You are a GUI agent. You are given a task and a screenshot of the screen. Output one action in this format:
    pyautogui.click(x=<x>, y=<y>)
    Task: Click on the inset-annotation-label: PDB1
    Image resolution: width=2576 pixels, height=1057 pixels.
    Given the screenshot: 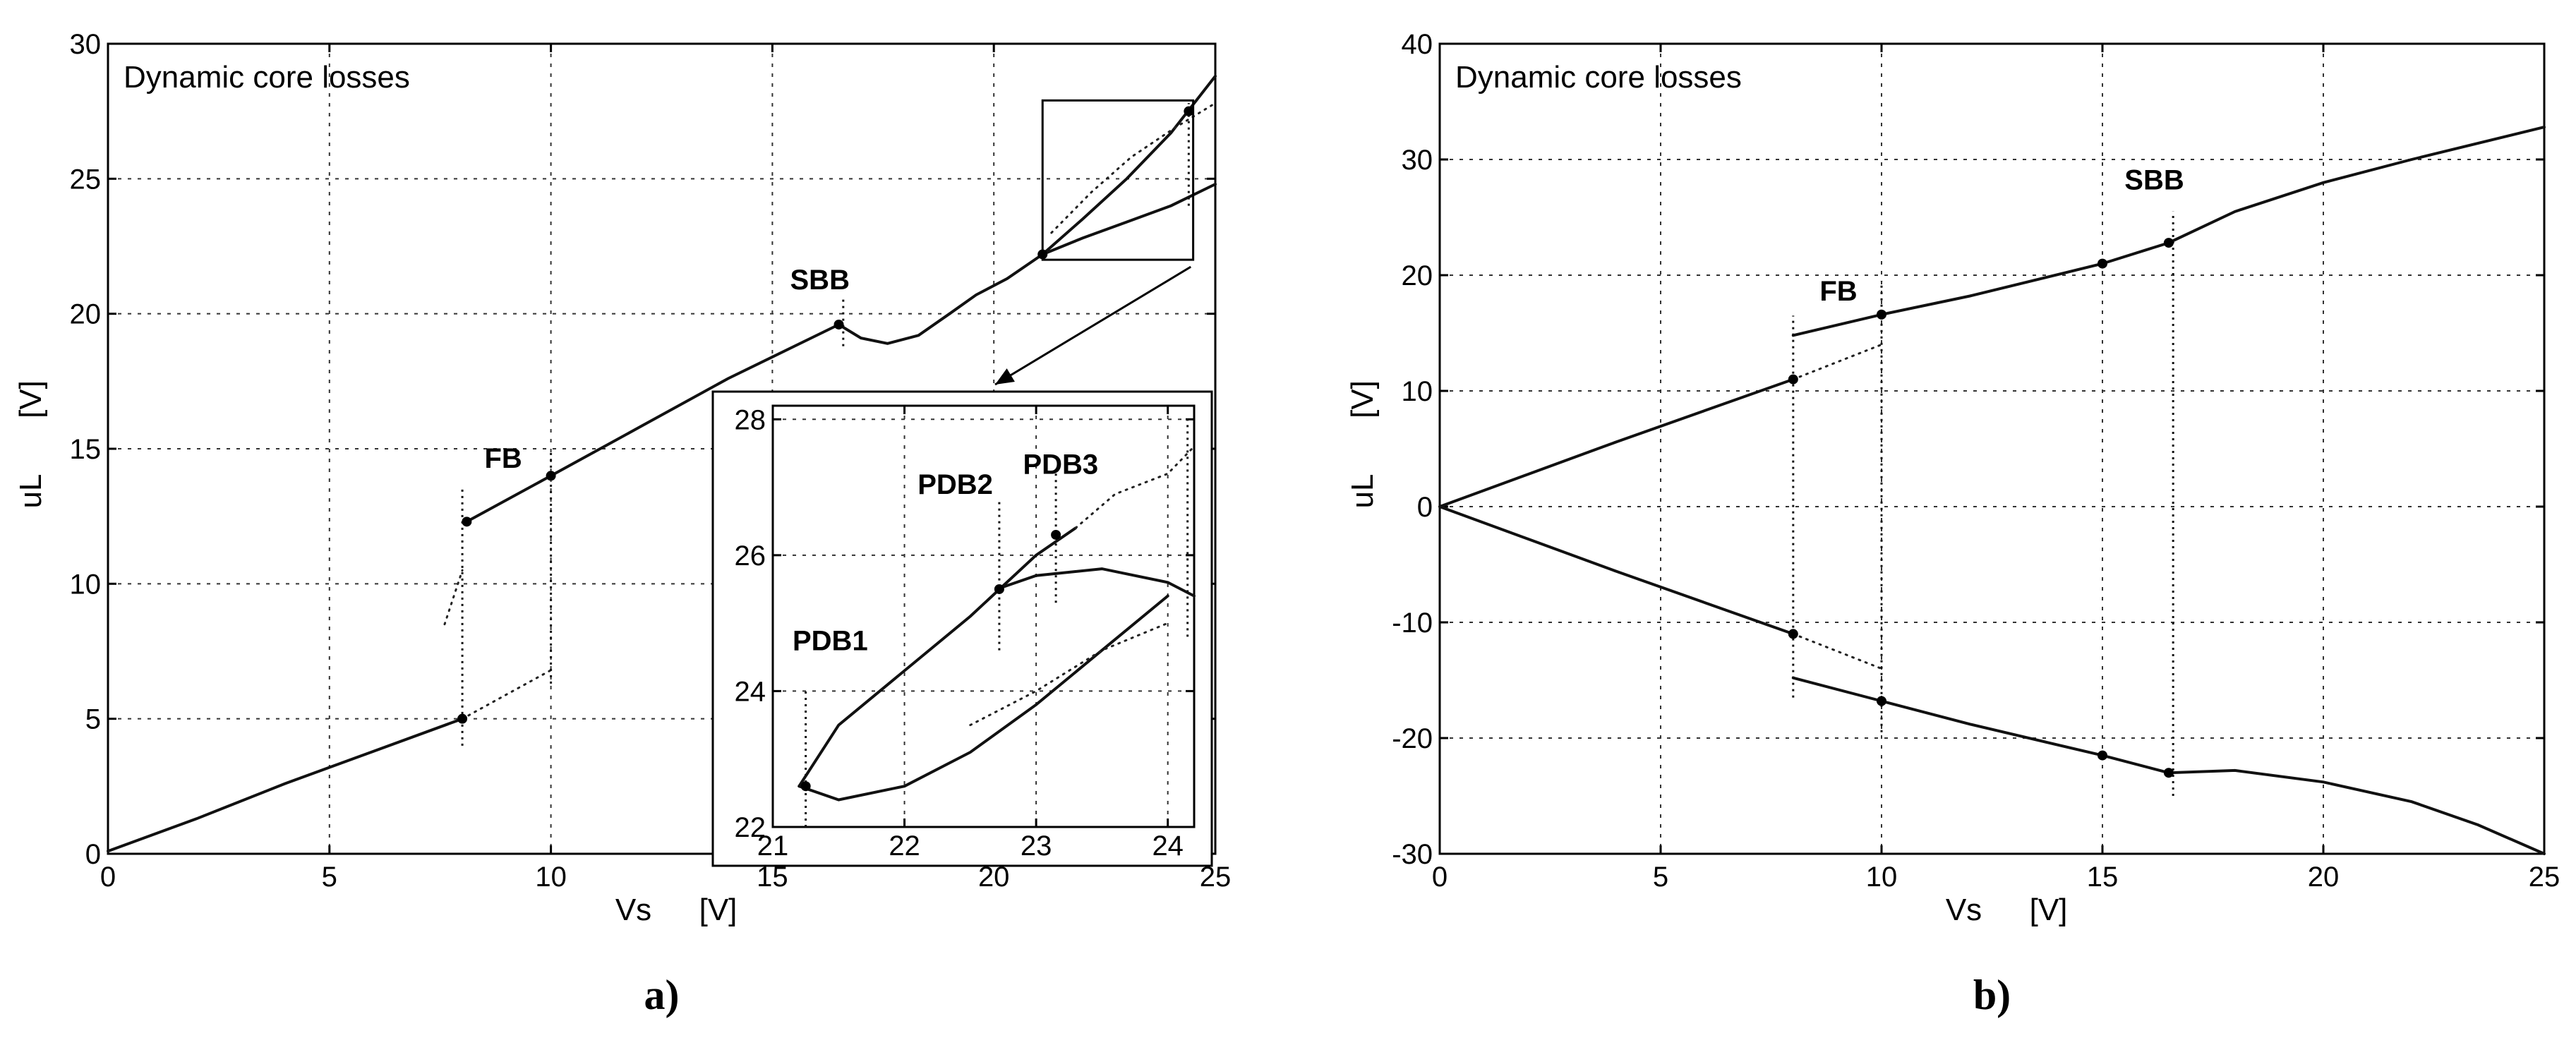 What is the action you would take?
    pyautogui.click(x=830, y=641)
    